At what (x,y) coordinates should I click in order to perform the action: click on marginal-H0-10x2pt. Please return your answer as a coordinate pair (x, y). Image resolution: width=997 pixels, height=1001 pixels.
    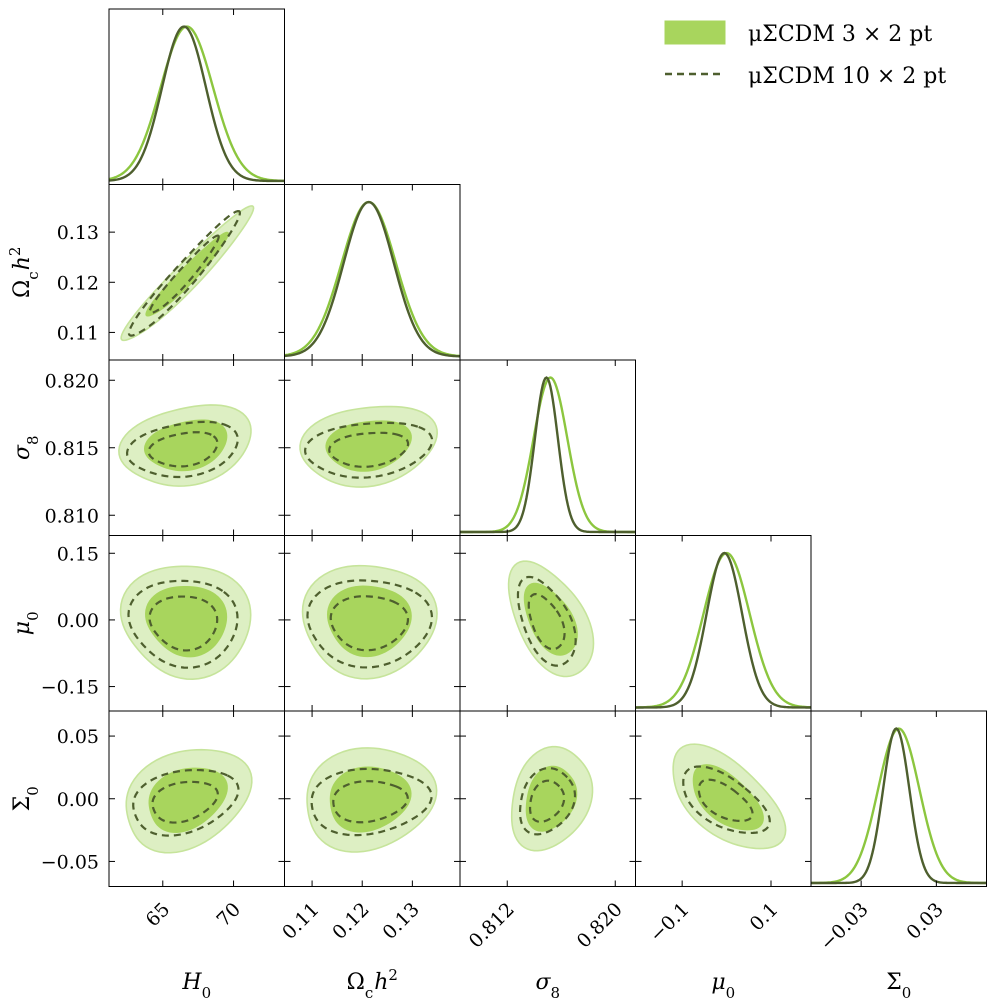
    Looking at the image, I should click on (197, 104).